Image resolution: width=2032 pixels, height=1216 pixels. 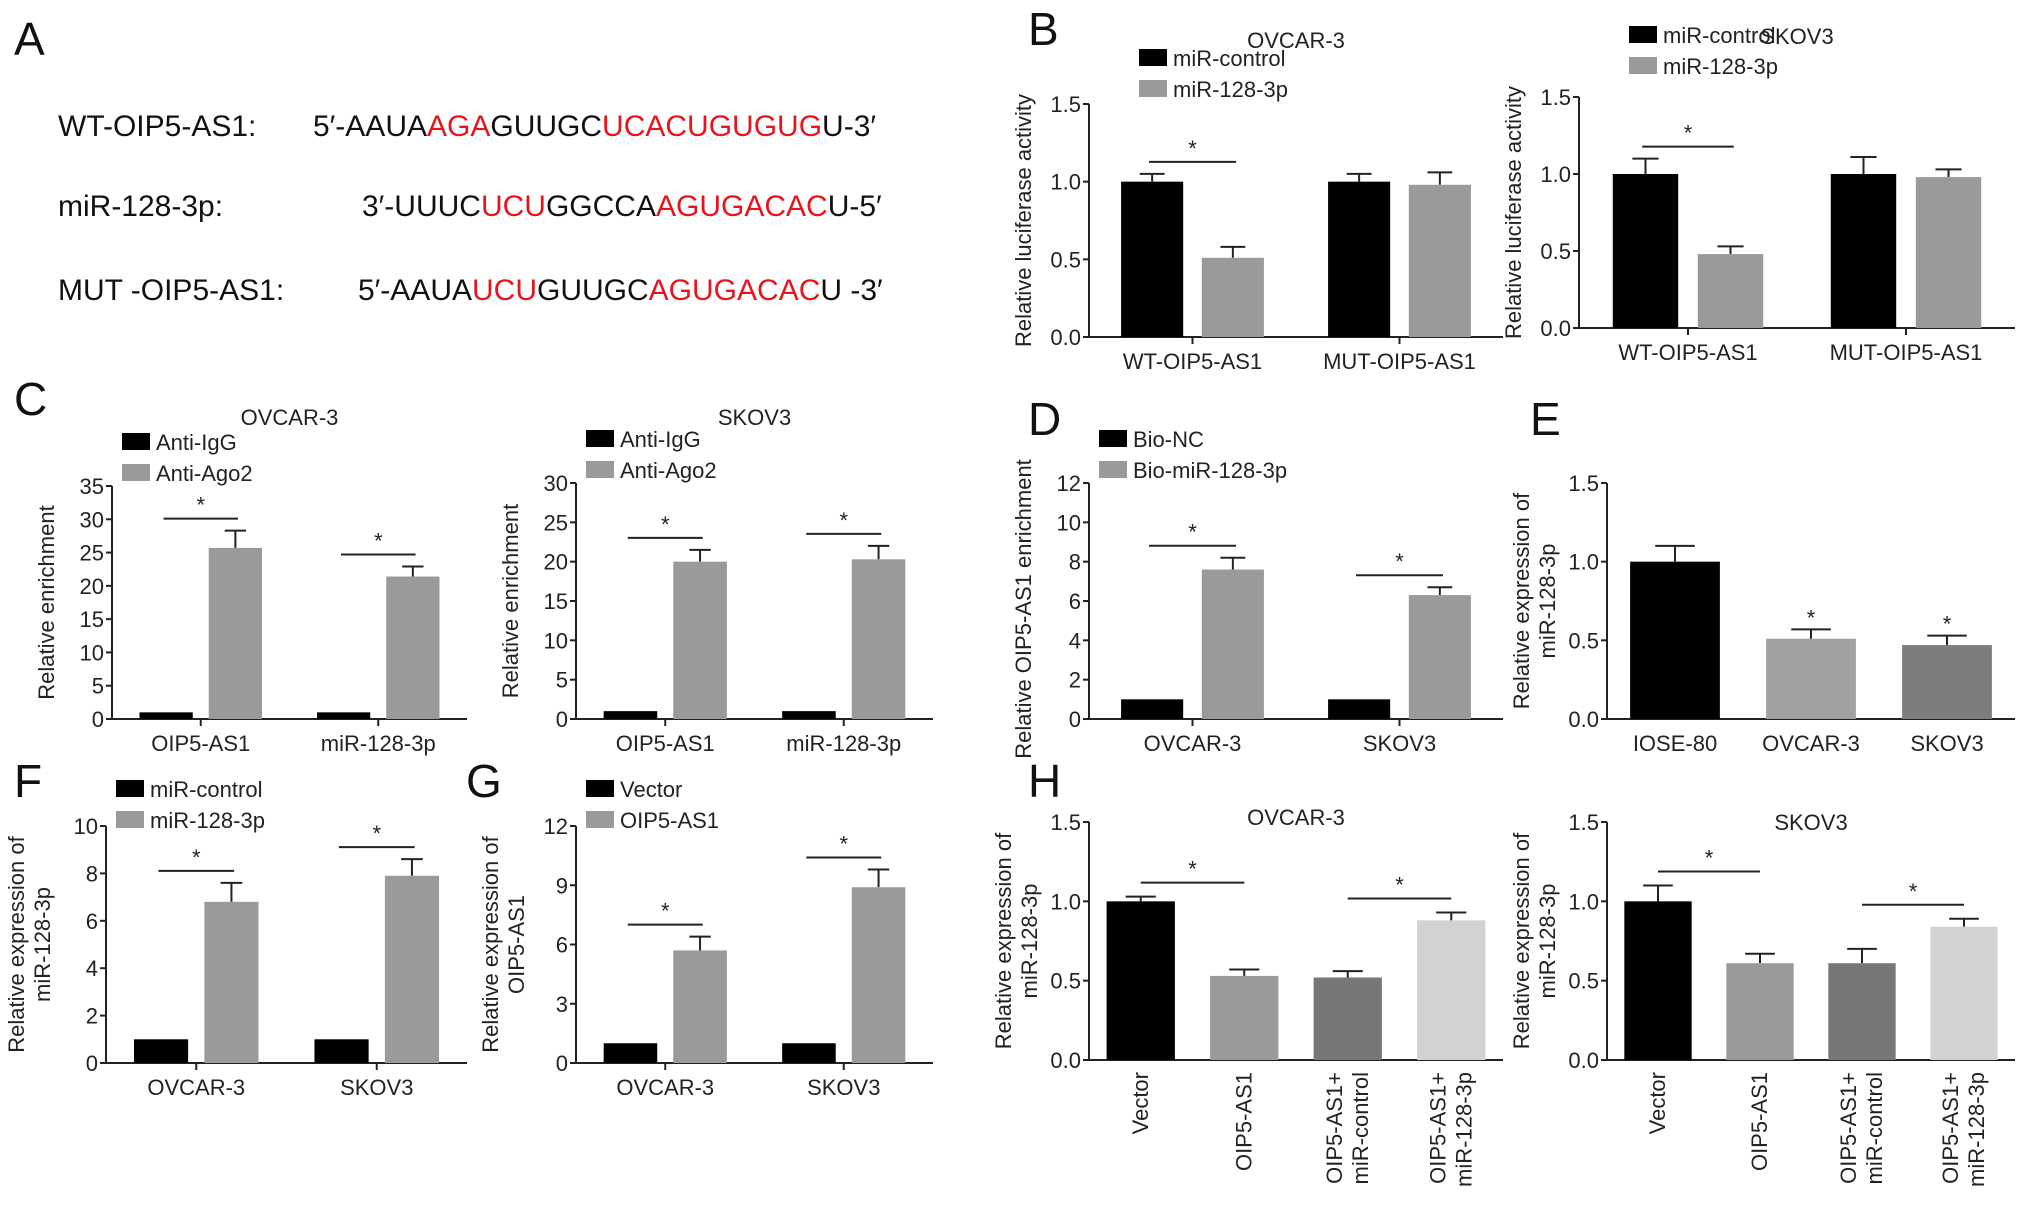 What do you see at coordinates (851, 290) in the screenshot?
I see `bases: U -3′` at bounding box center [851, 290].